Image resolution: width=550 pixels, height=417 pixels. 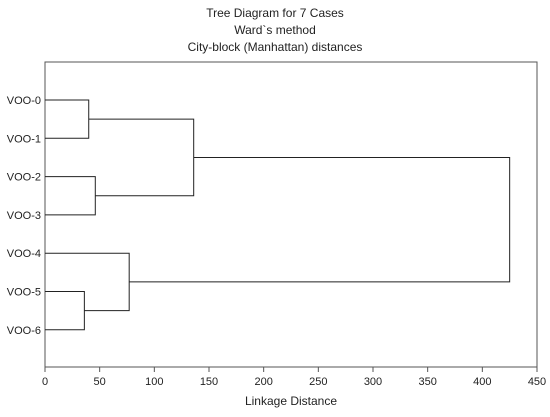 I want to click on x-tick-label: 450, so click(x=537, y=382).